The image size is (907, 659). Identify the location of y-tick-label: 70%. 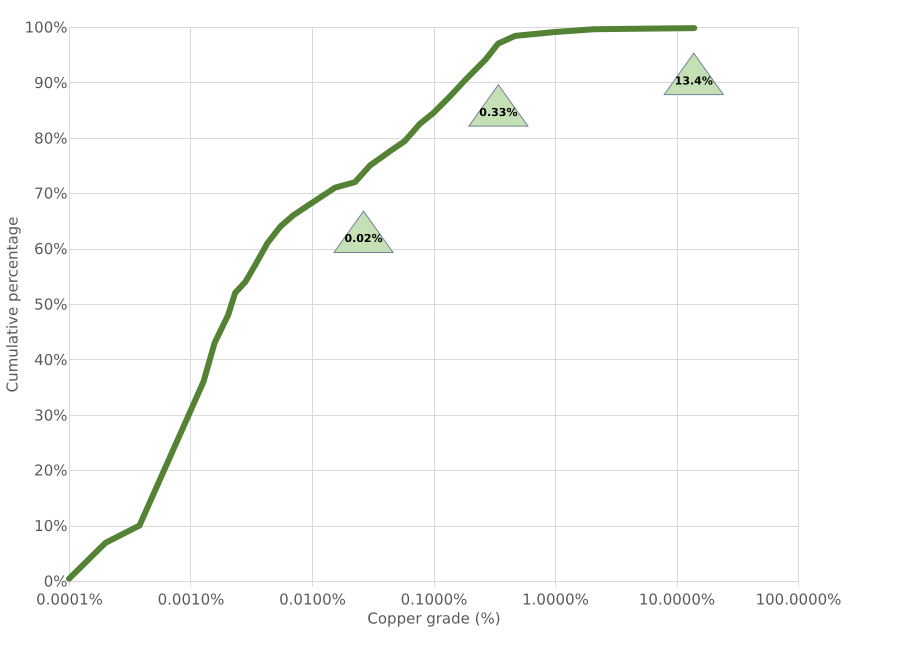
(51, 193).